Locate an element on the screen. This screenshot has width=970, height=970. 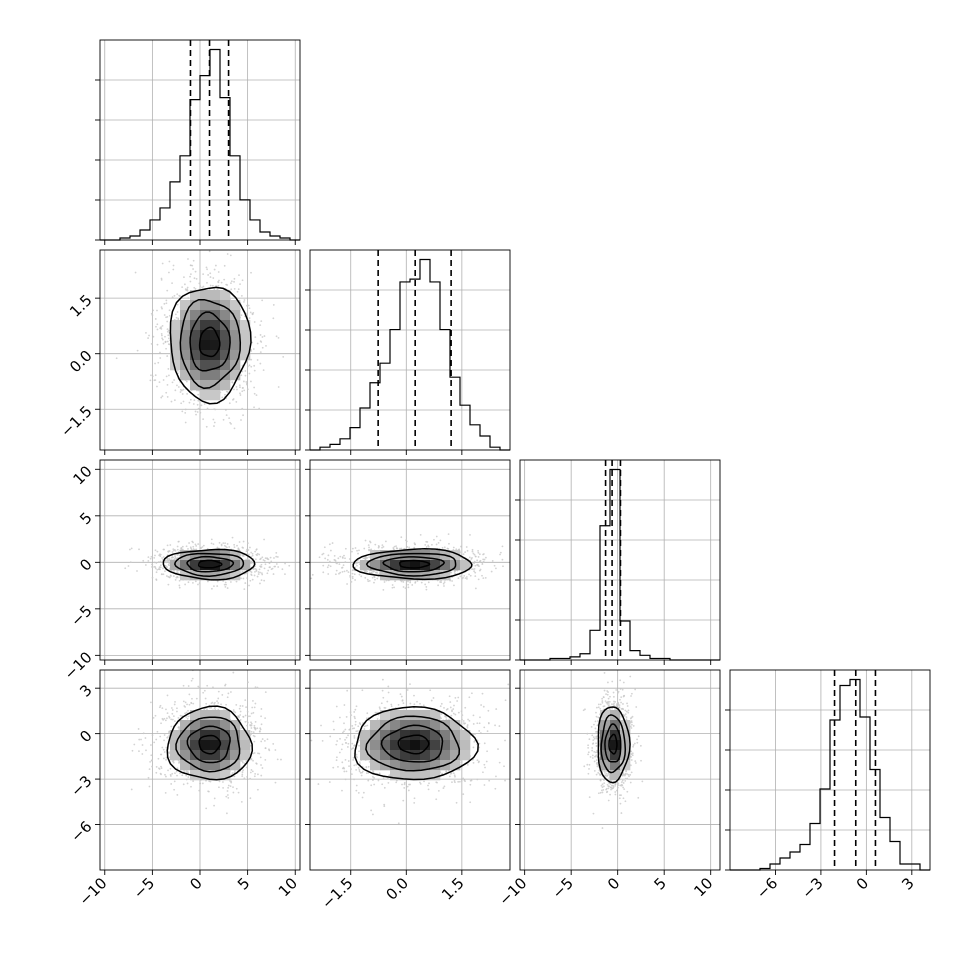
panel-content is located at coordinates (406, 562).